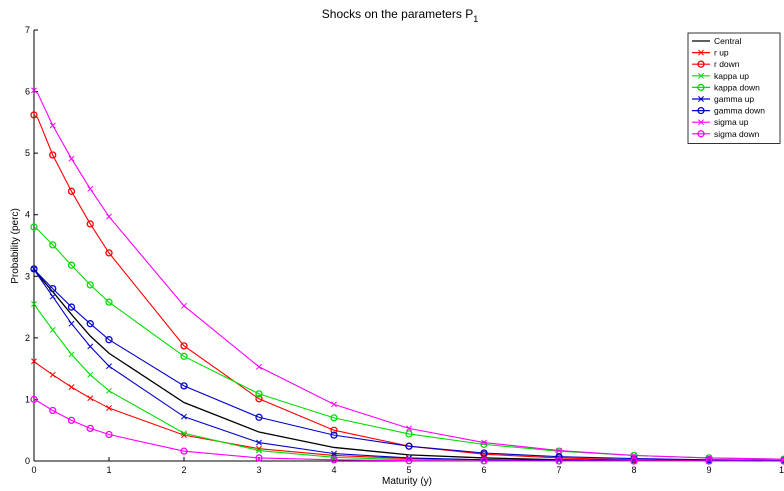 The height and width of the screenshot is (491, 784). I want to click on x-tick-label: 4, so click(333, 470).